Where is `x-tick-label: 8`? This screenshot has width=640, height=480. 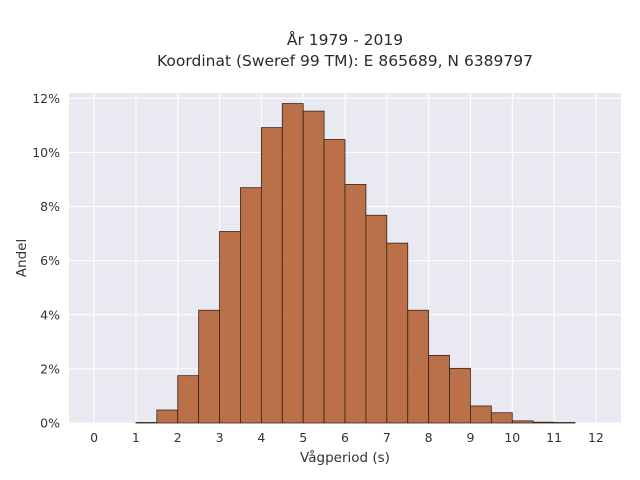 x-tick-label: 8 is located at coordinates (429, 437).